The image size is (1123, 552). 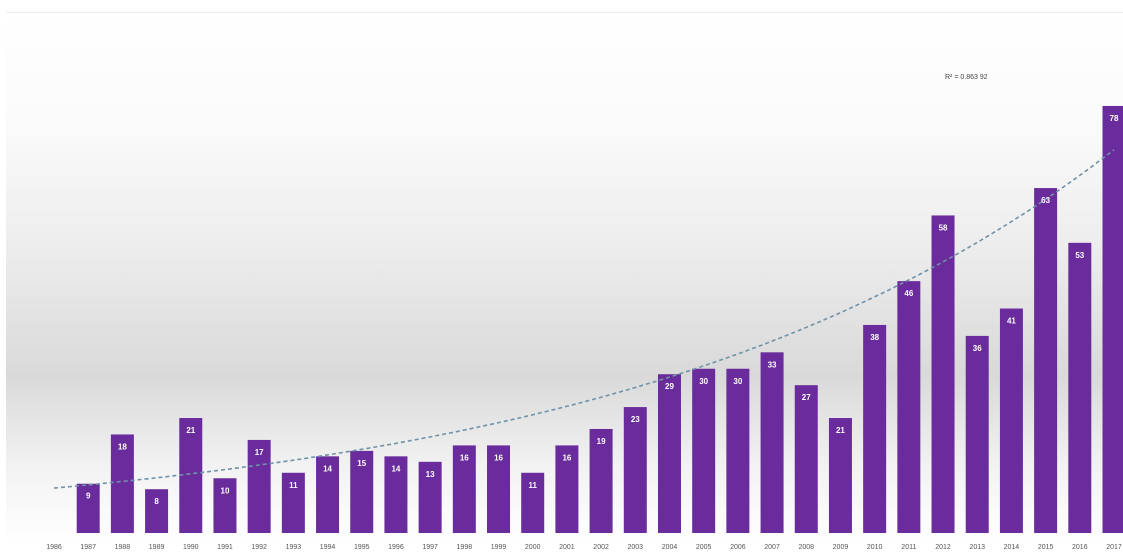 I want to click on x-tick-label: 2005, so click(x=704, y=547).